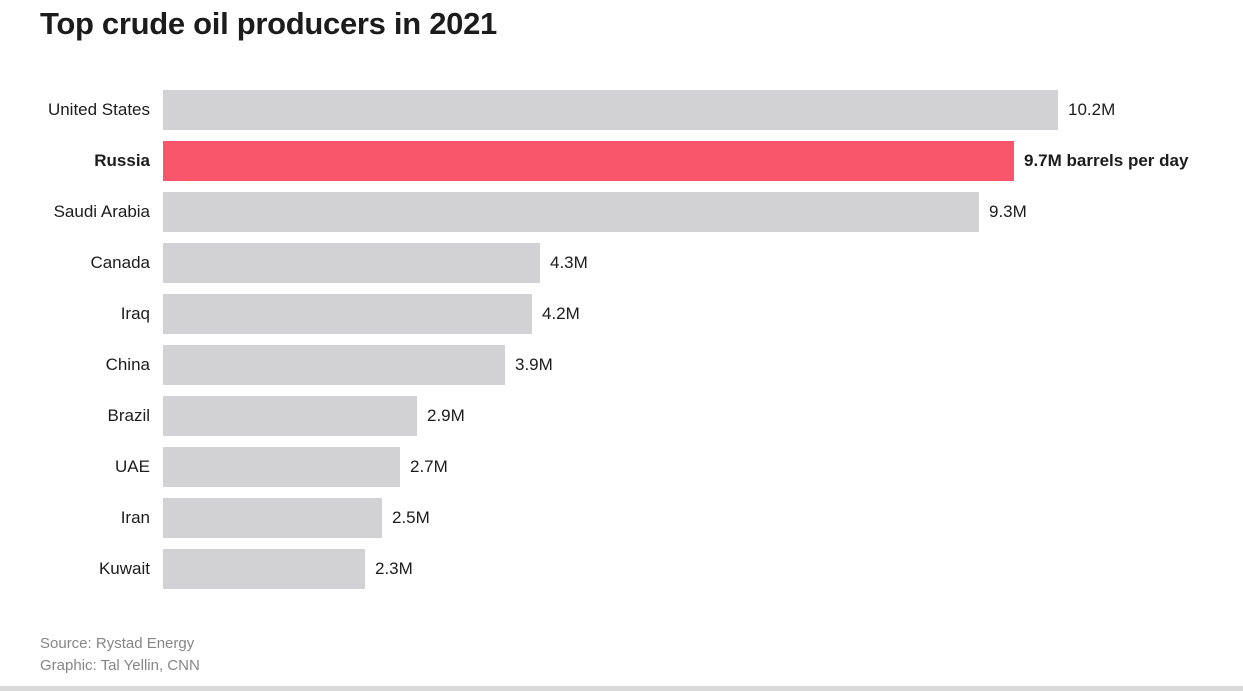  Describe the element at coordinates (268, 23) in the screenshot. I see `chart-title: Top crude oil producers in 2021` at that location.